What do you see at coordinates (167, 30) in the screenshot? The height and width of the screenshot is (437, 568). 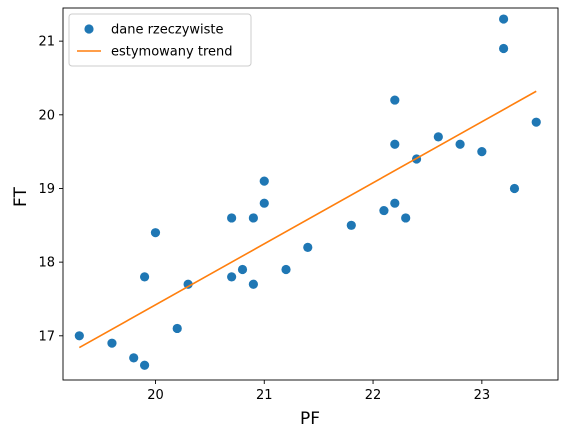 I see `legend-label: dane rzeczywiste` at bounding box center [167, 30].